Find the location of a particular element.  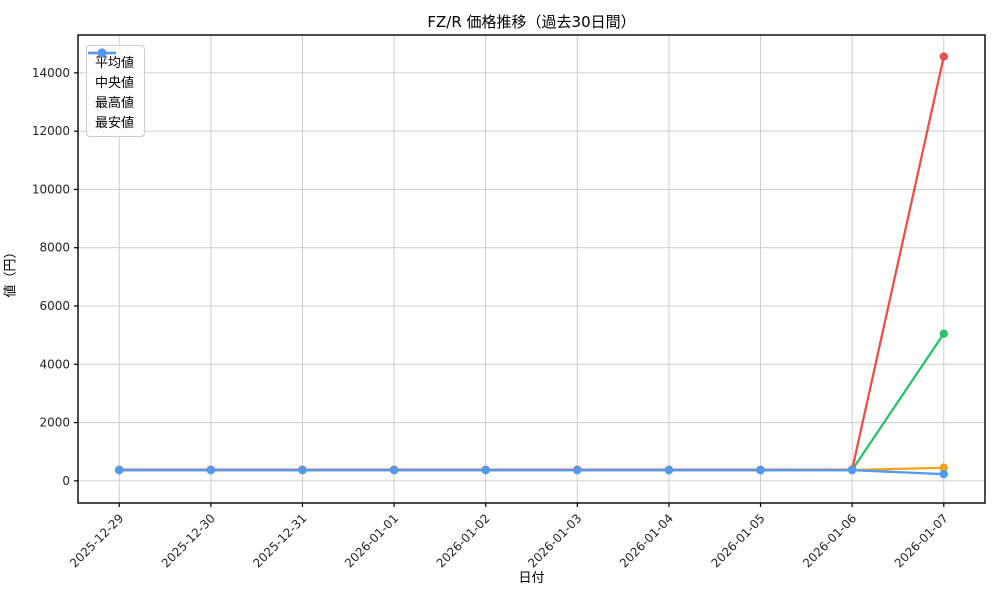

legend-label: 平均値 is located at coordinates (115, 63).